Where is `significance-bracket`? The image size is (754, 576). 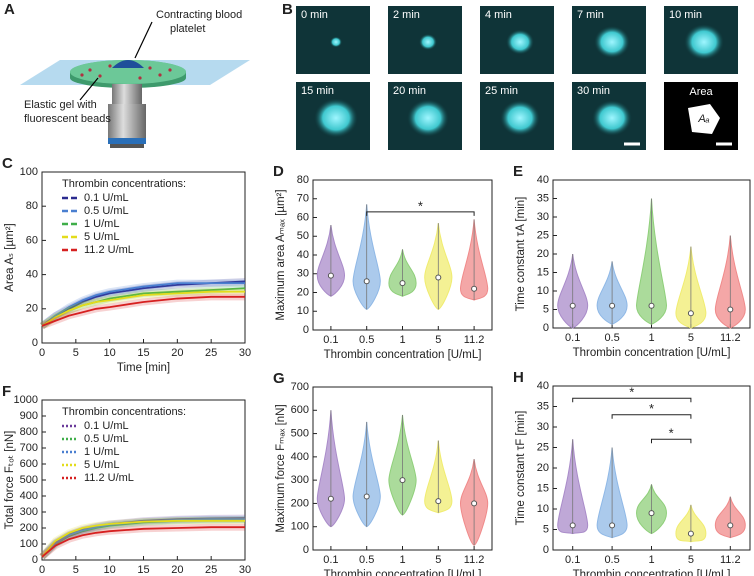
significance-bracket is located at coordinates (651, 416).